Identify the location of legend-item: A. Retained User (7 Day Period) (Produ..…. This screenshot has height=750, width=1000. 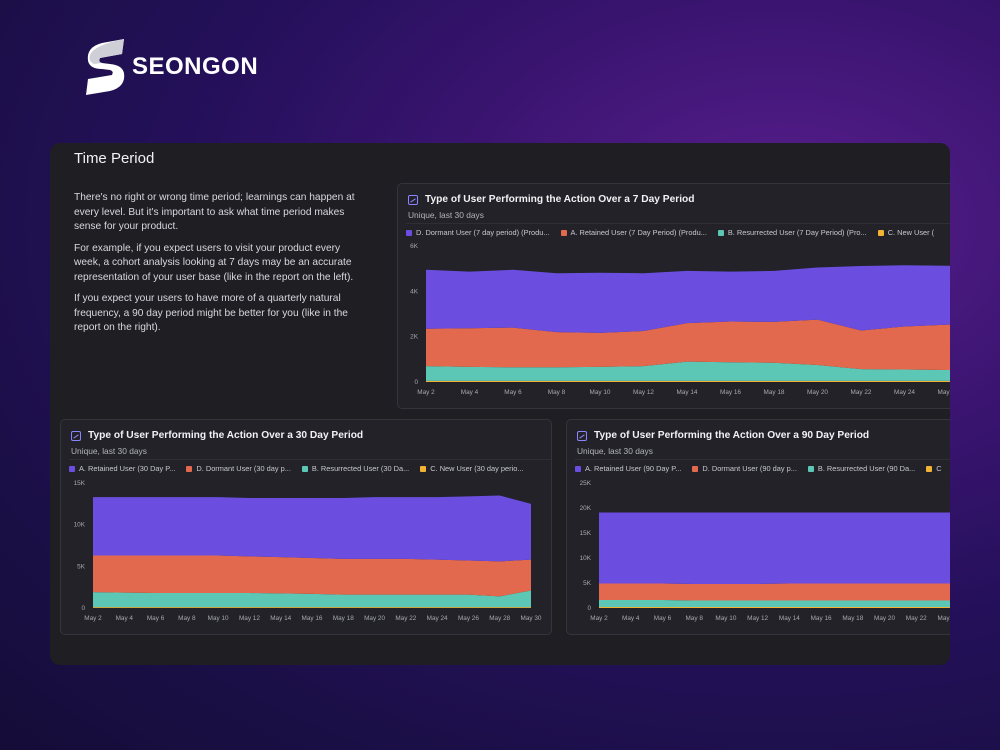
(633, 232).